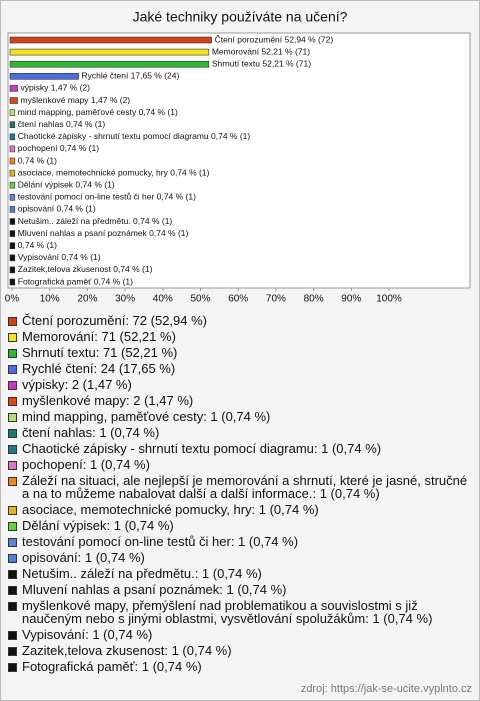 This screenshot has width=480, height=701. Describe the element at coordinates (83, 557) in the screenshot. I see `legend-label: opisování: 1 (0,74 %)` at that location.